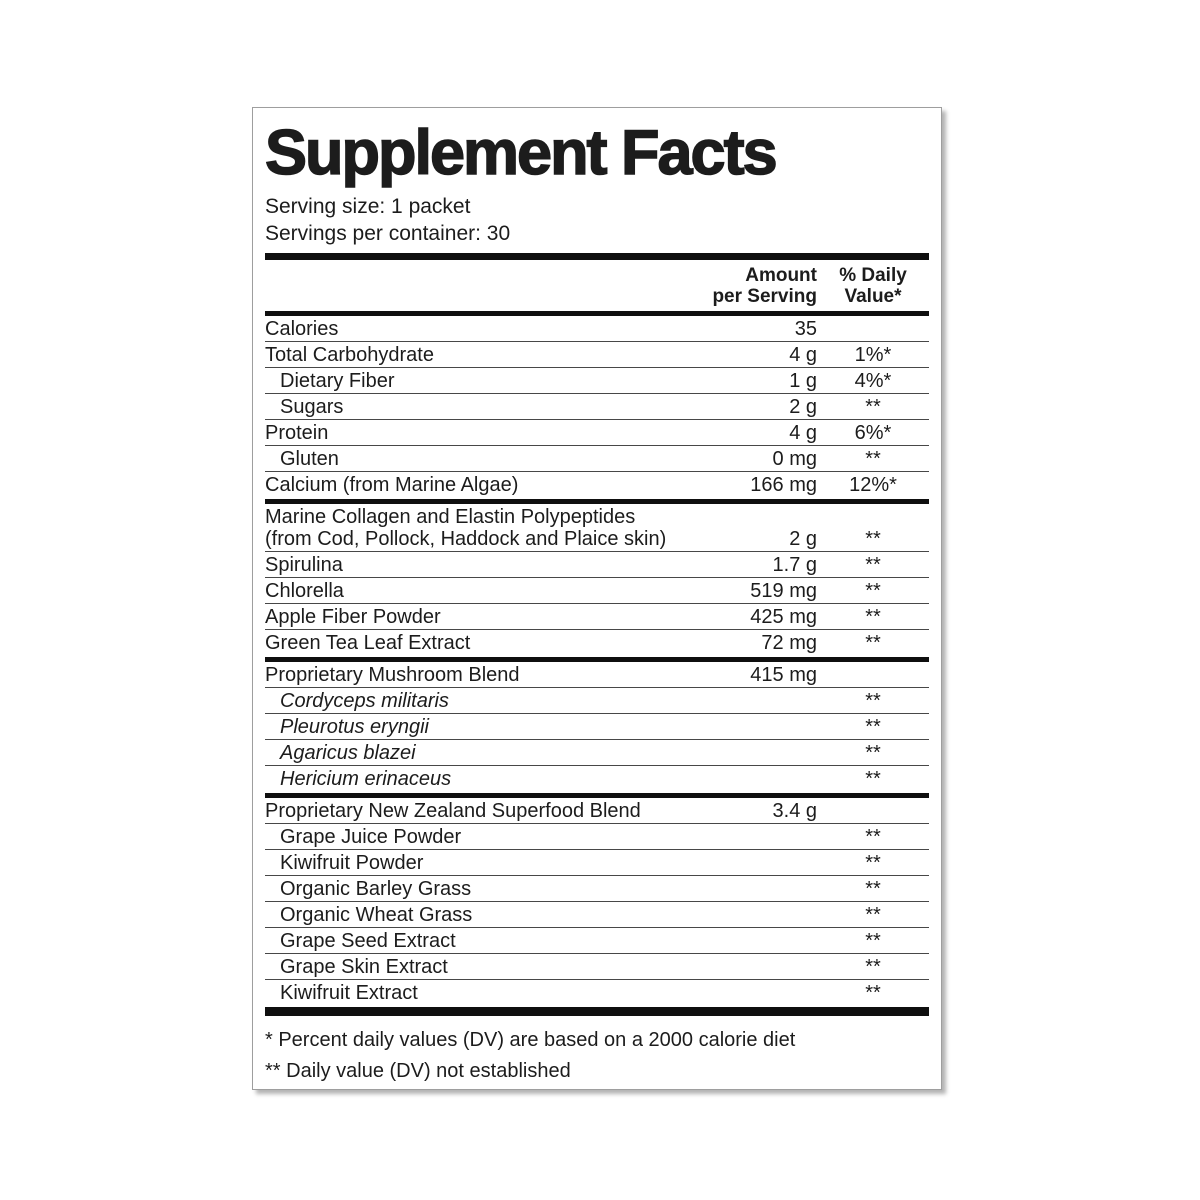  I want to click on table-row-calcium: Calcium (from Marine Algae) 166 mg 12%*, so click(597, 484).